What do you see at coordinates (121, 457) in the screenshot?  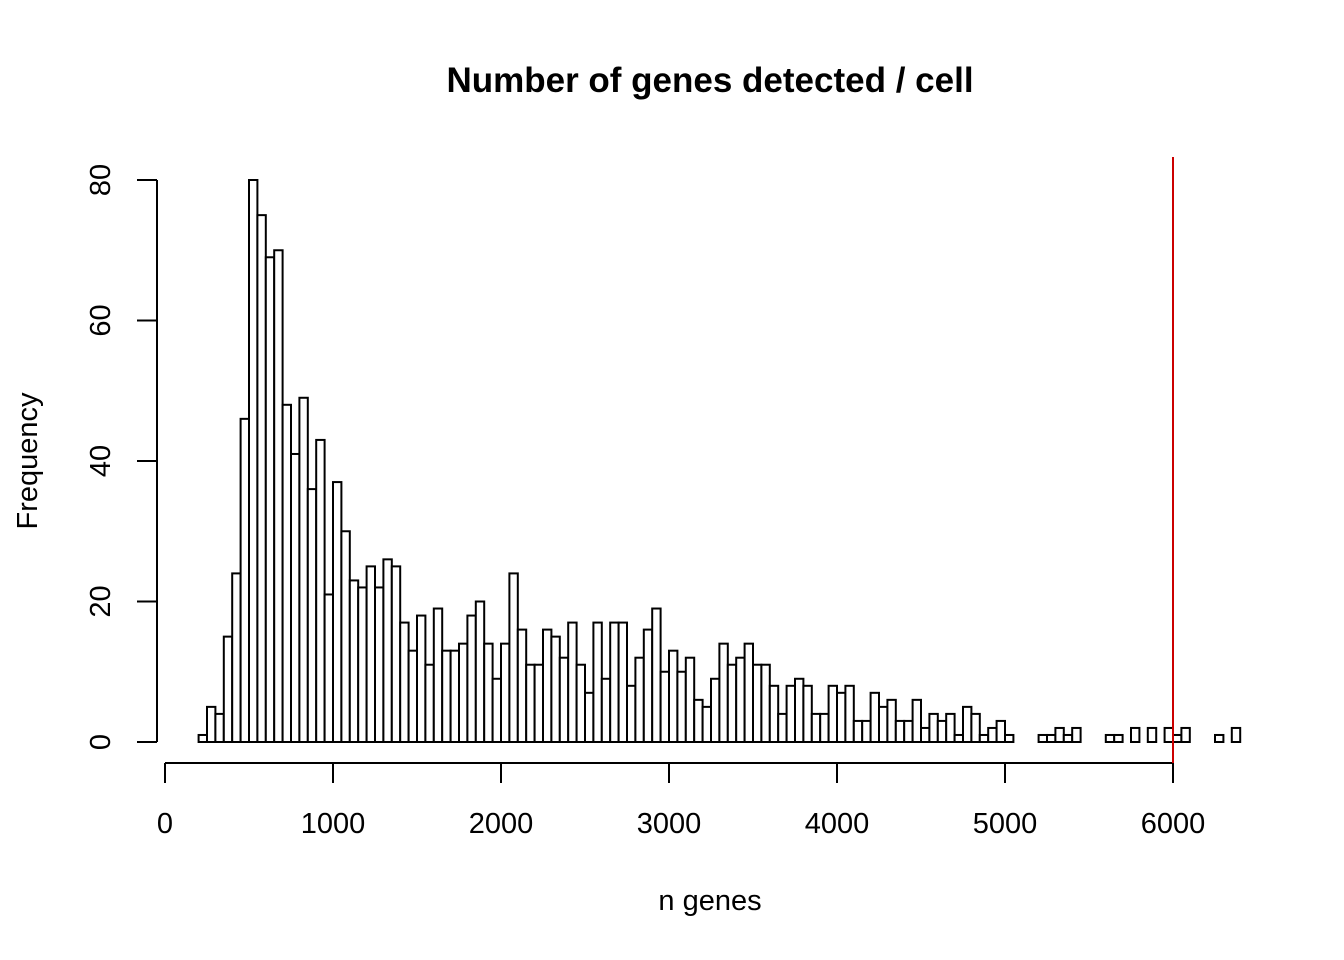 I see `y-axis: 0 20 40 60 80` at bounding box center [121, 457].